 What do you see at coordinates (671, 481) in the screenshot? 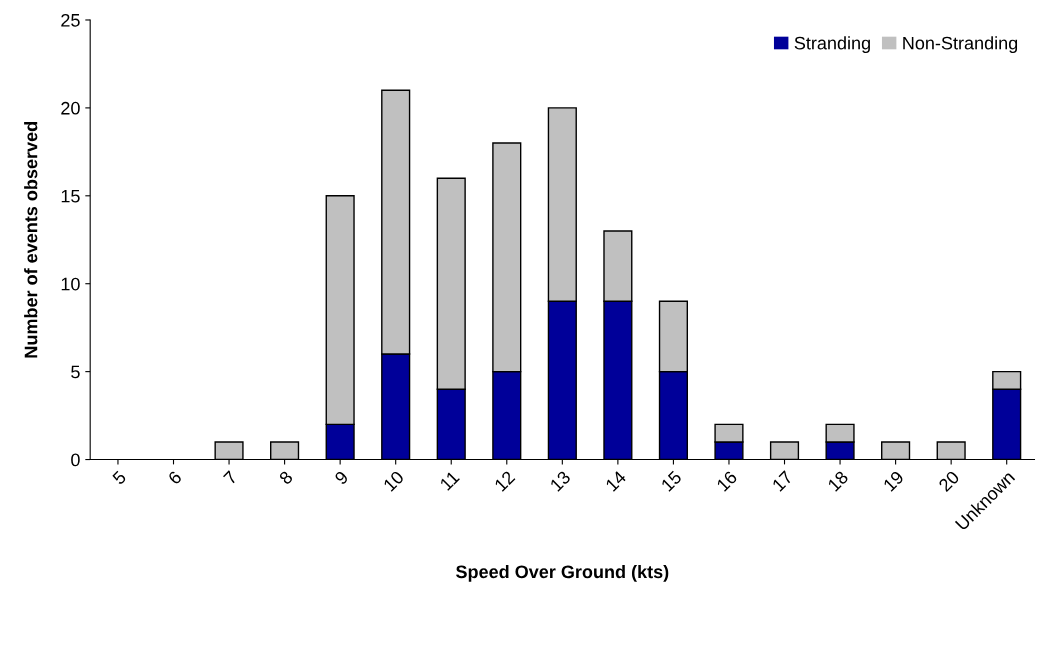
I see `x-tick-label: 15` at bounding box center [671, 481].